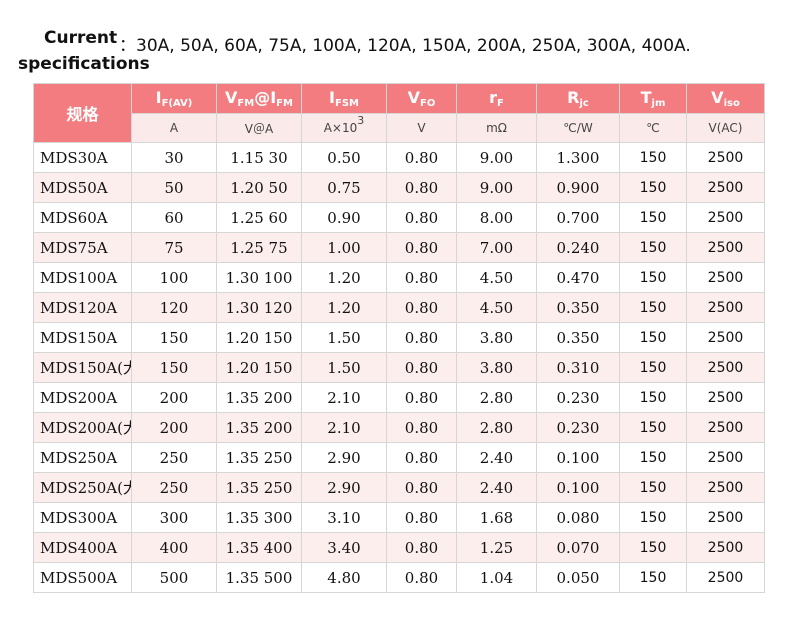 The height and width of the screenshot is (635, 800). I want to click on col-rjc-symbol: Rjc, so click(578, 98).